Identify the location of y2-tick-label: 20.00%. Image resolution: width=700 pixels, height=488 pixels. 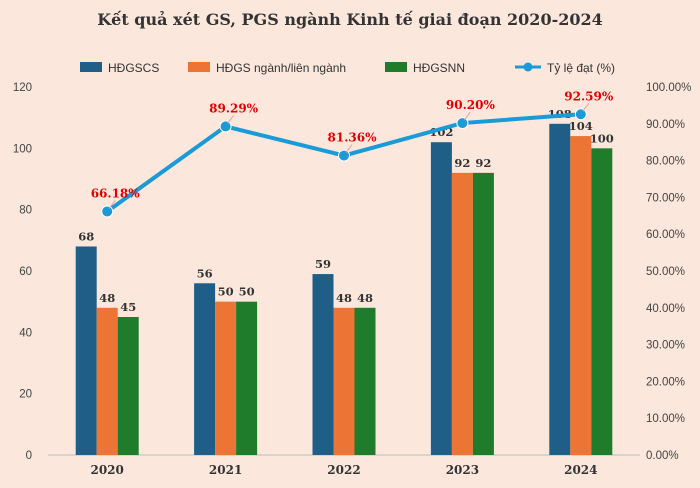
(665, 382).